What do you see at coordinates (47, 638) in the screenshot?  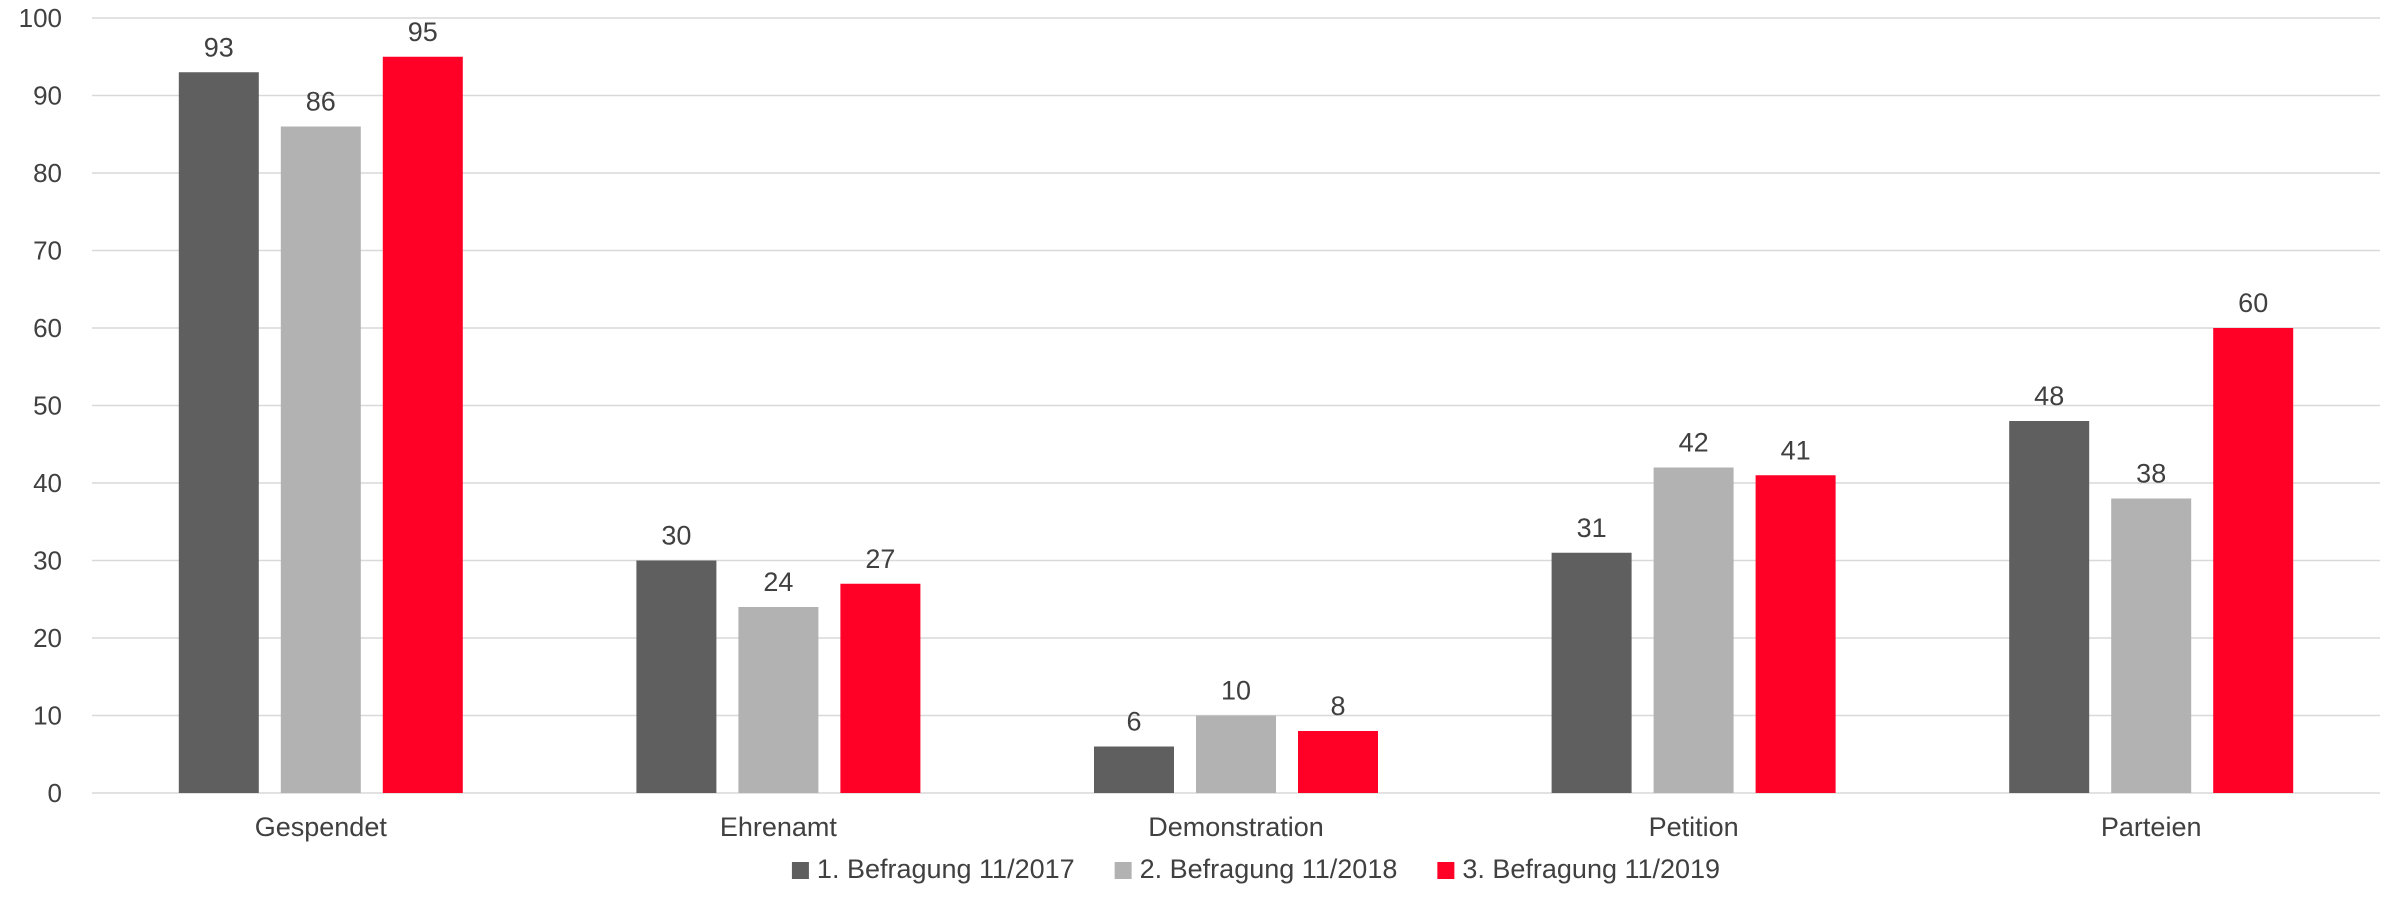 I see `y-tick-label: 20` at bounding box center [47, 638].